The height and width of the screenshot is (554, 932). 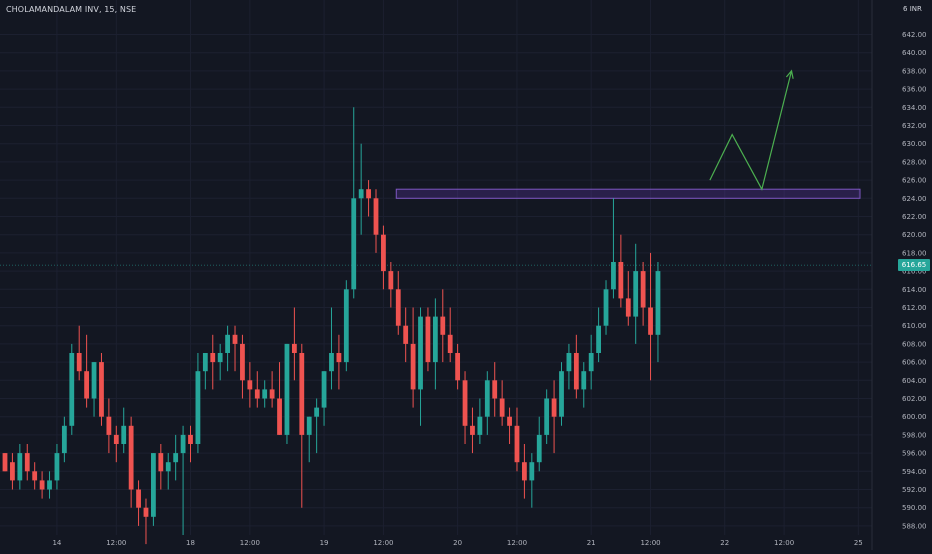 I want to click on axis-top-label: 6, so click(x=905, y=9).